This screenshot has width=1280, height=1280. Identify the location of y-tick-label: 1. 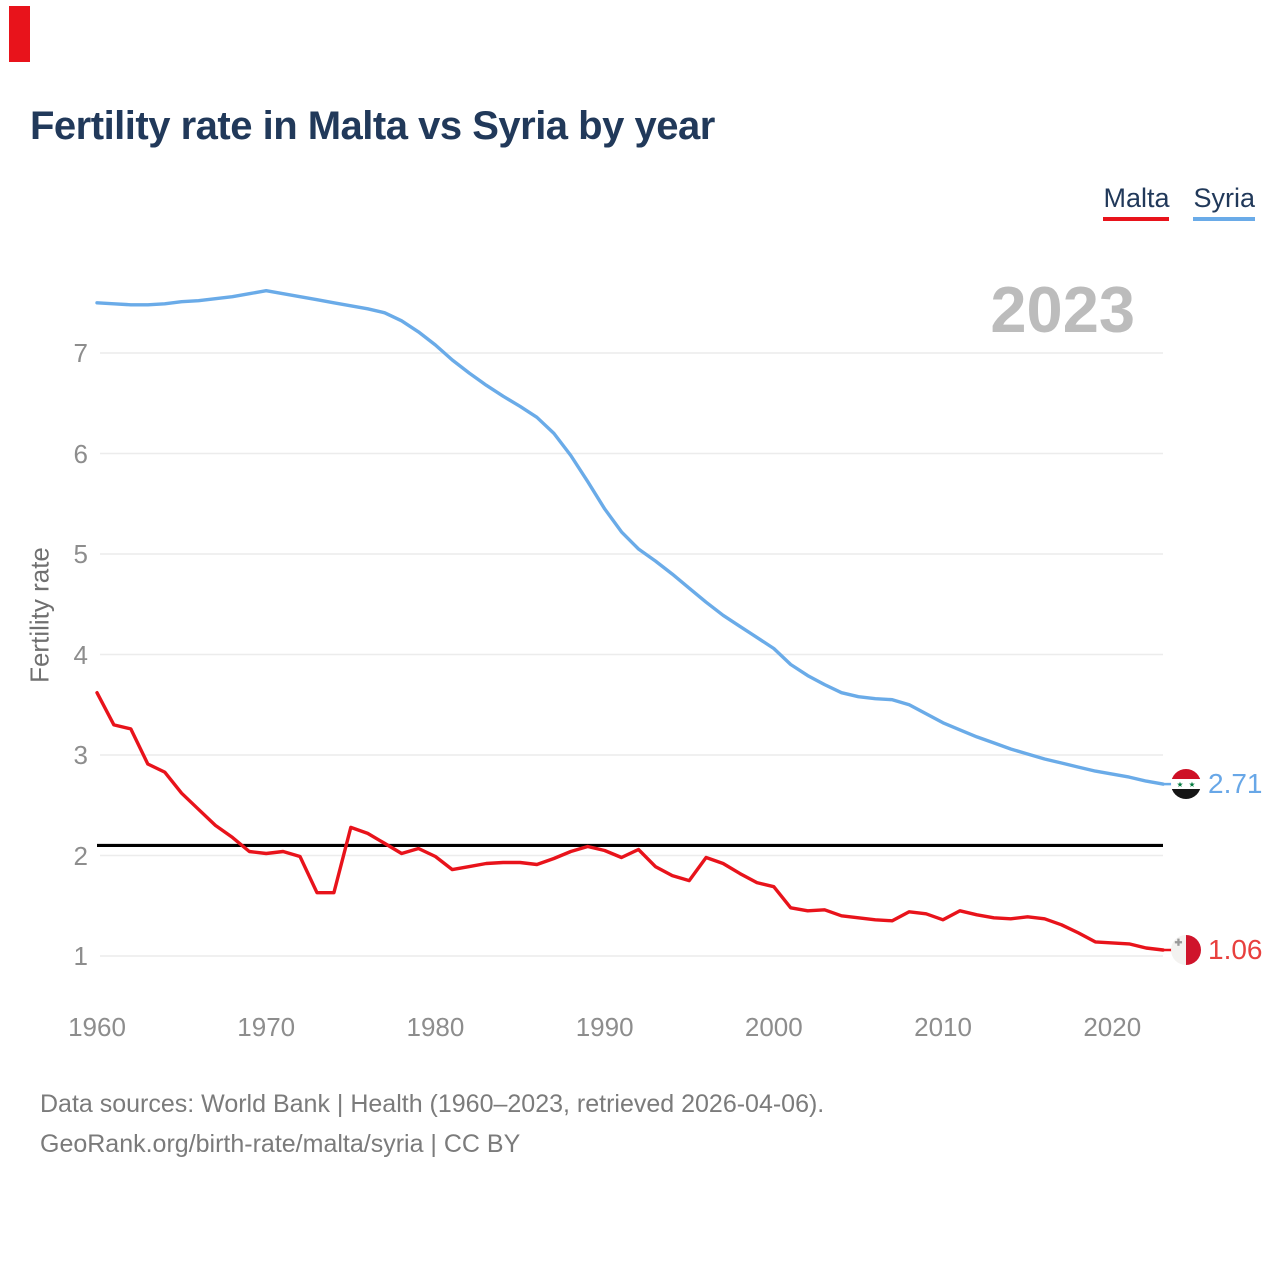
(80, 956).